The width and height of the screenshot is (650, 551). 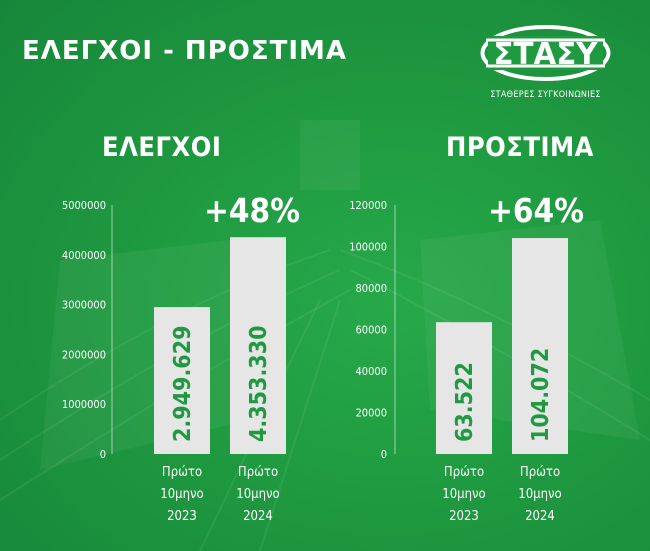 I want to click on stasy-logo-mark: ΣΤΑΣΥ, so click(x=545, y=53).